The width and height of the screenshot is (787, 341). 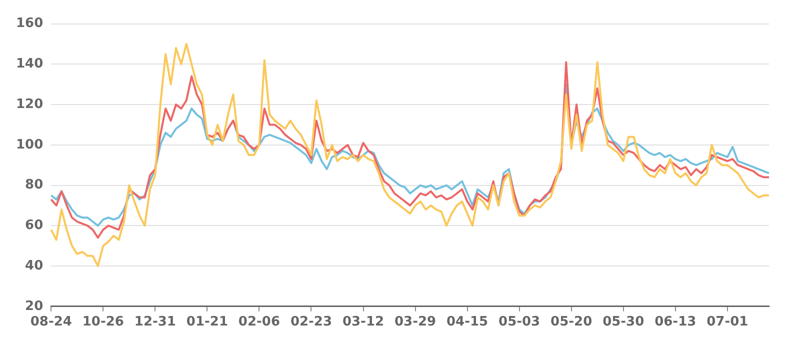 What do you see at coordinates (415, 322) in the screenshot?
I see `x-tick-label: 03-29` at bounding box center [415, 322].